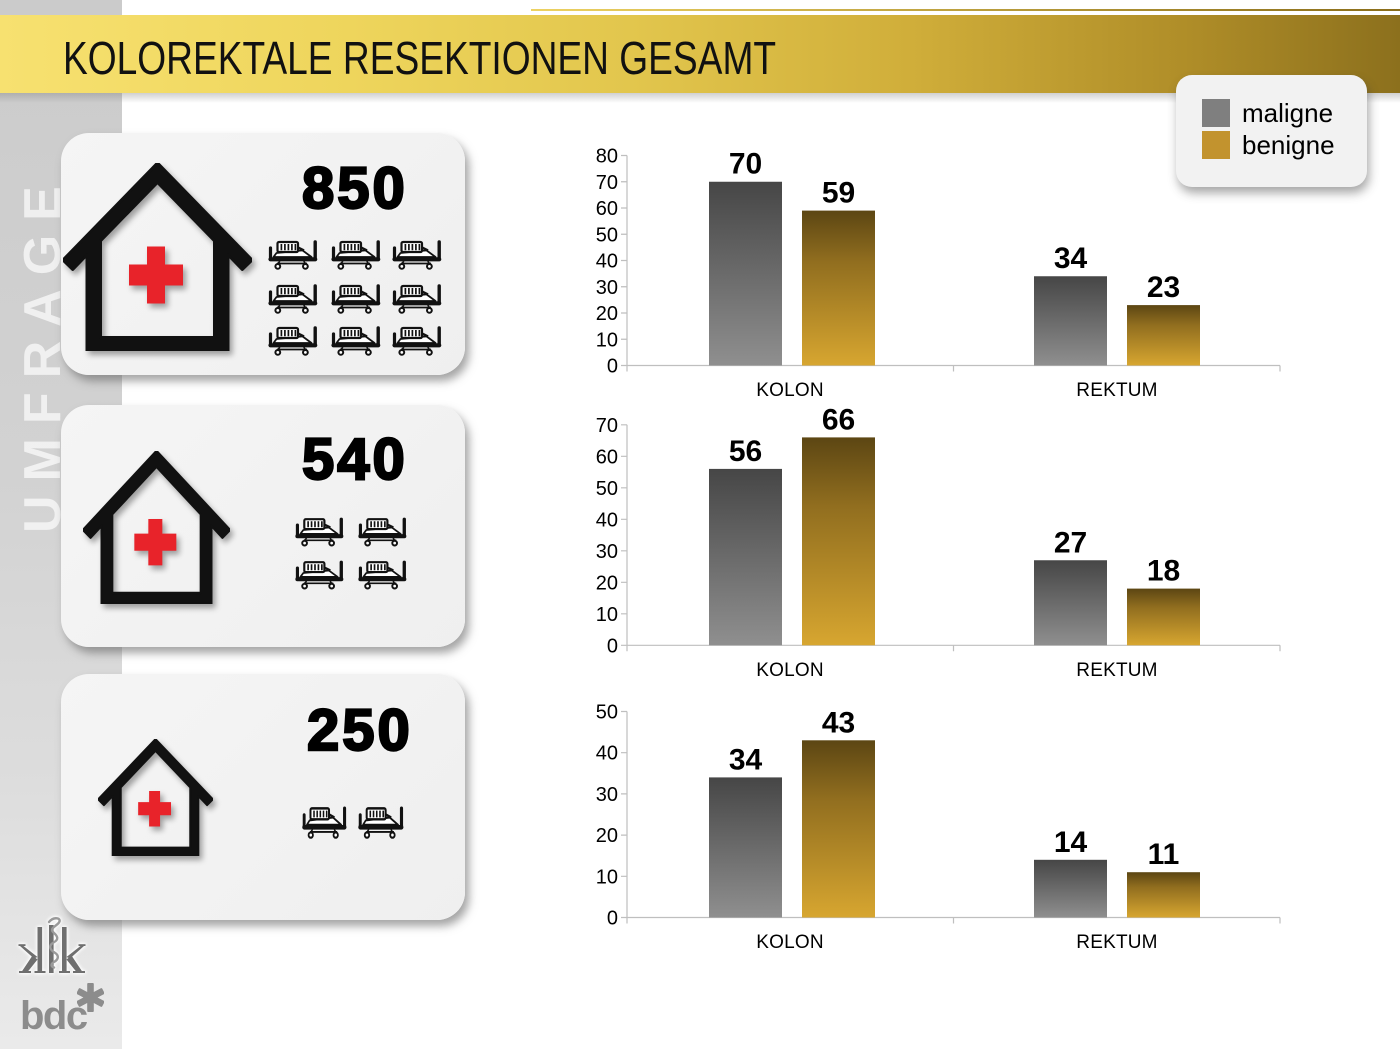  What do you see at coordinates (1163, 571) in the screenshot?
I see `svg-text: 18` at bounding box center [1163, 571].